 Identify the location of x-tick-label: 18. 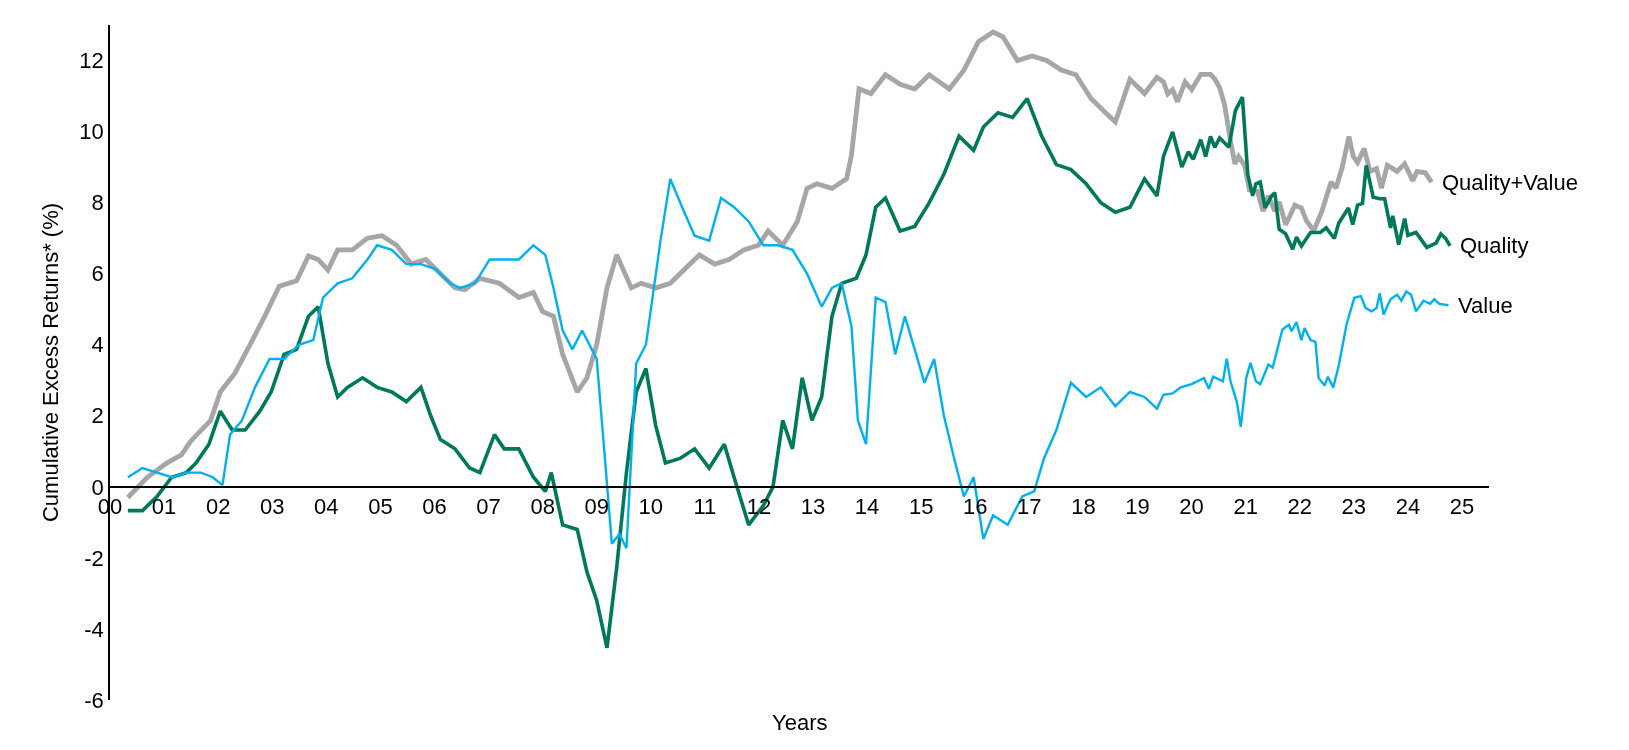
(1083, 506).